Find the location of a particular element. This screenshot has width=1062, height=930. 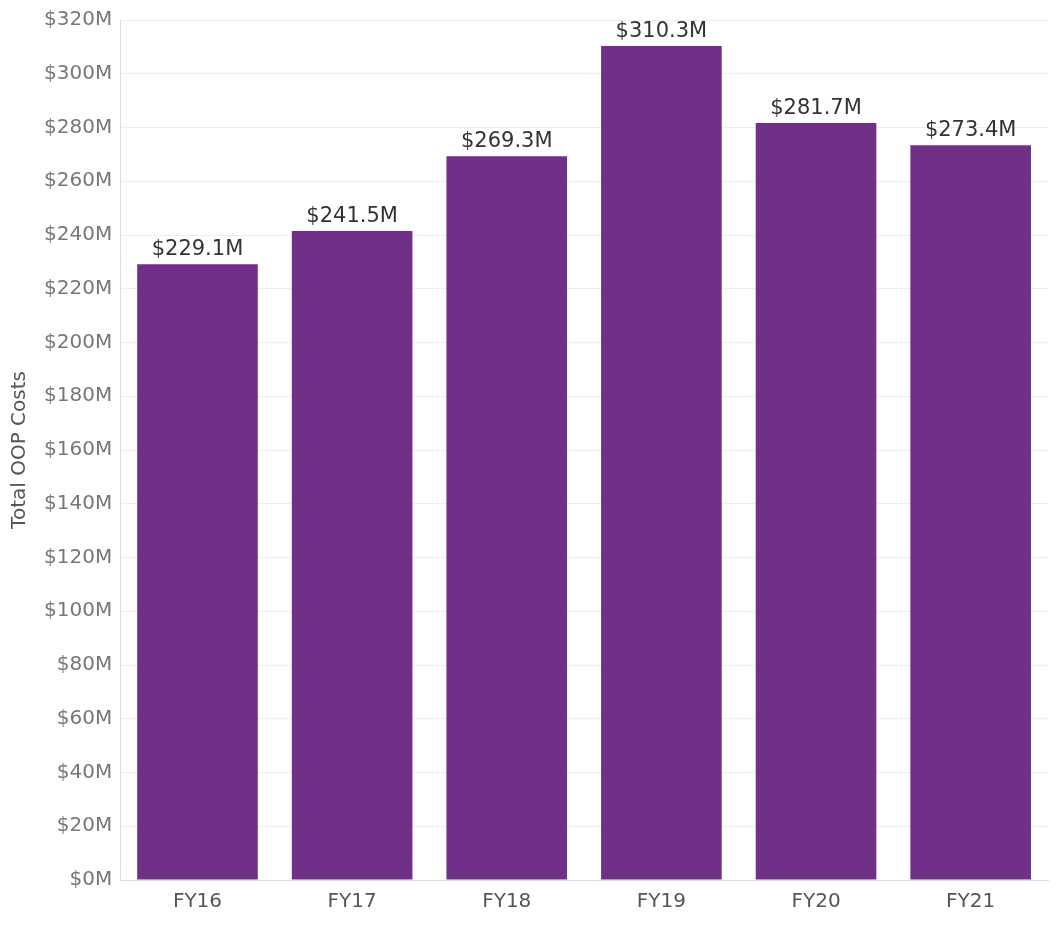

x-tick-label: FY19 is located at coordinates (661, 900).